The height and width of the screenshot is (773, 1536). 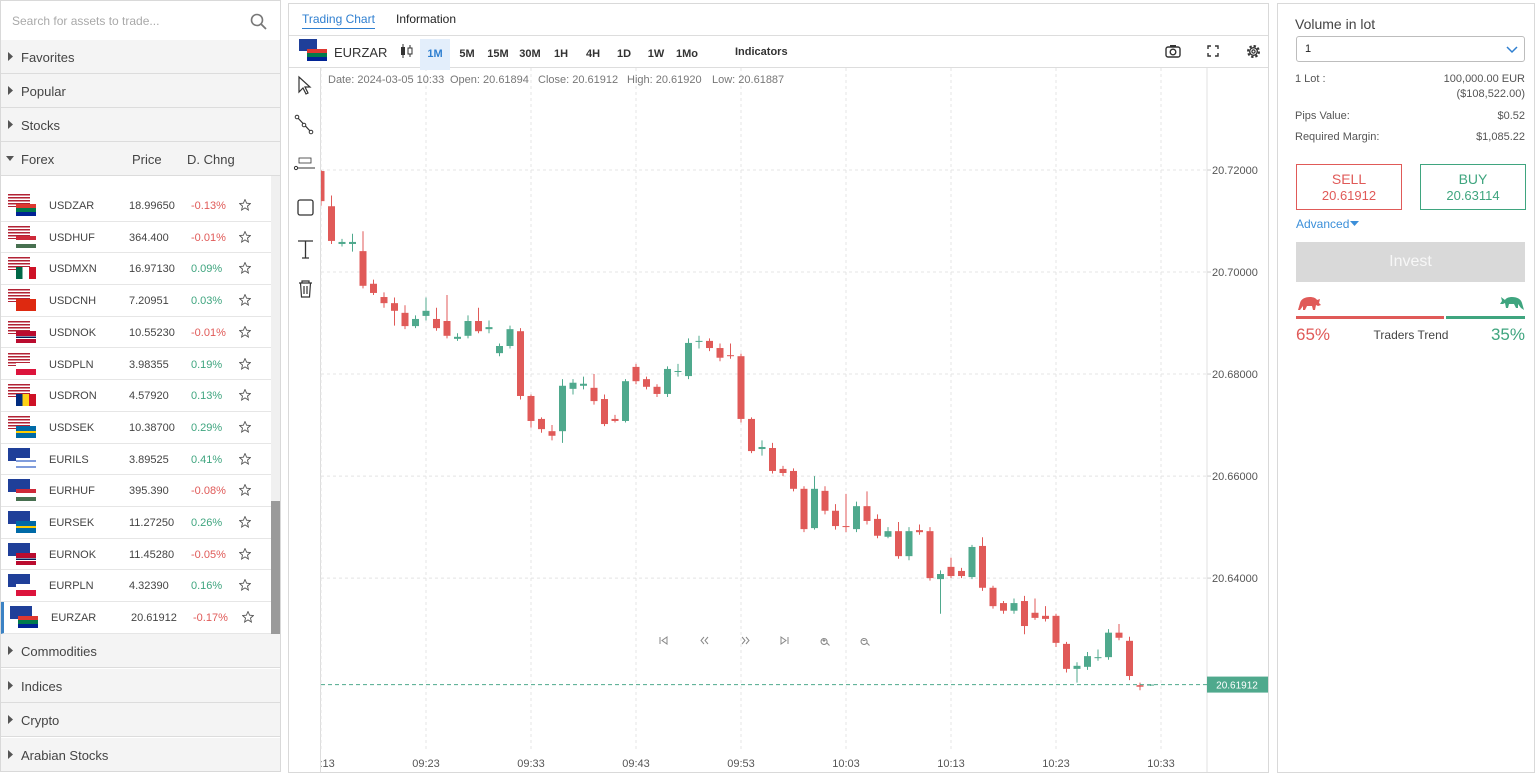 I want to click on asset-row: EURNOK 11.45280 -0.05%, so click(x=136, y=554).